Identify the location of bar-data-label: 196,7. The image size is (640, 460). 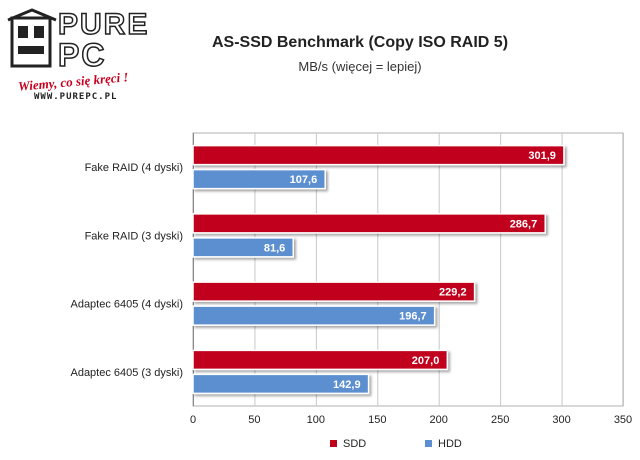
(413, 317).